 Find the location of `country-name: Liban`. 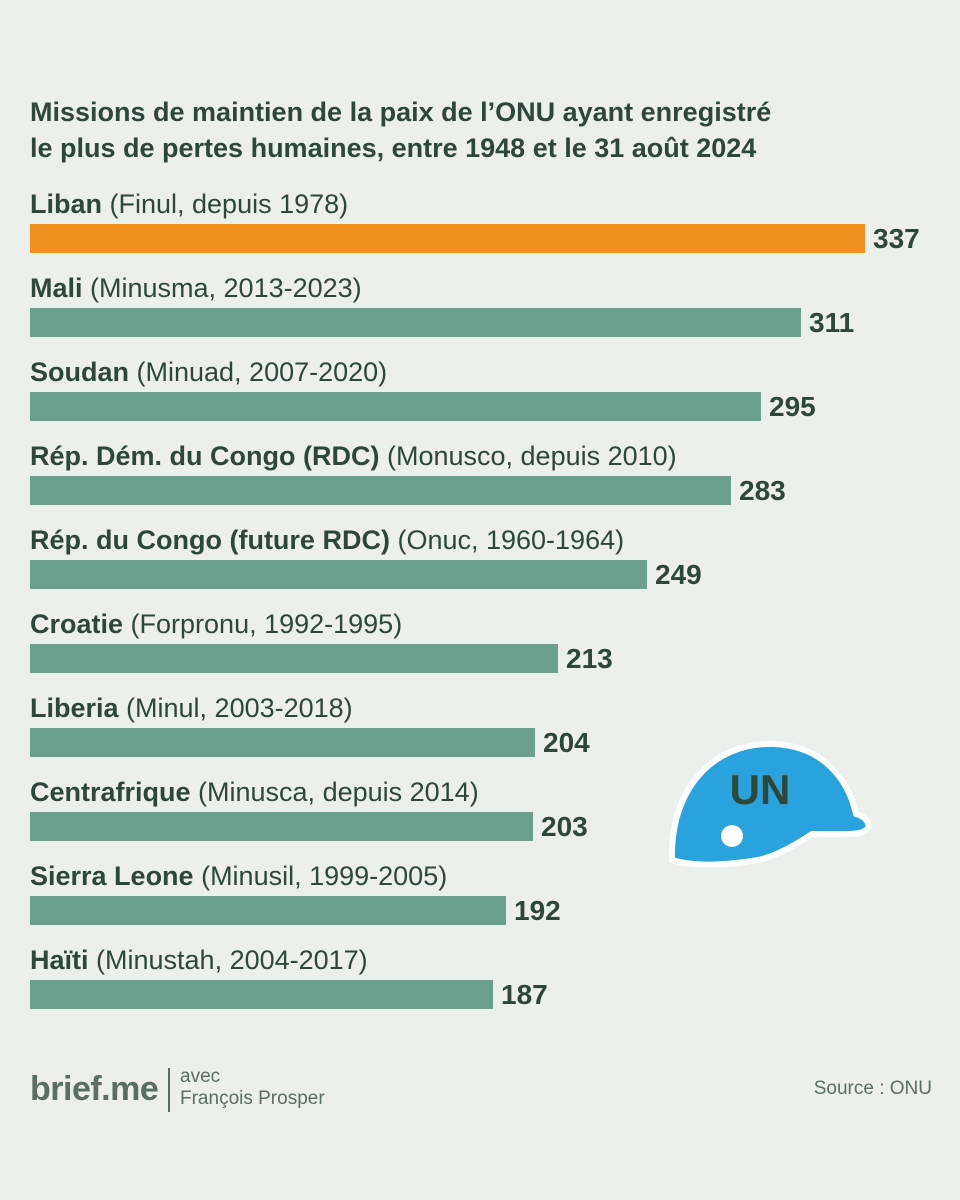

country-name: Liban is located at coordinates (66, 204).